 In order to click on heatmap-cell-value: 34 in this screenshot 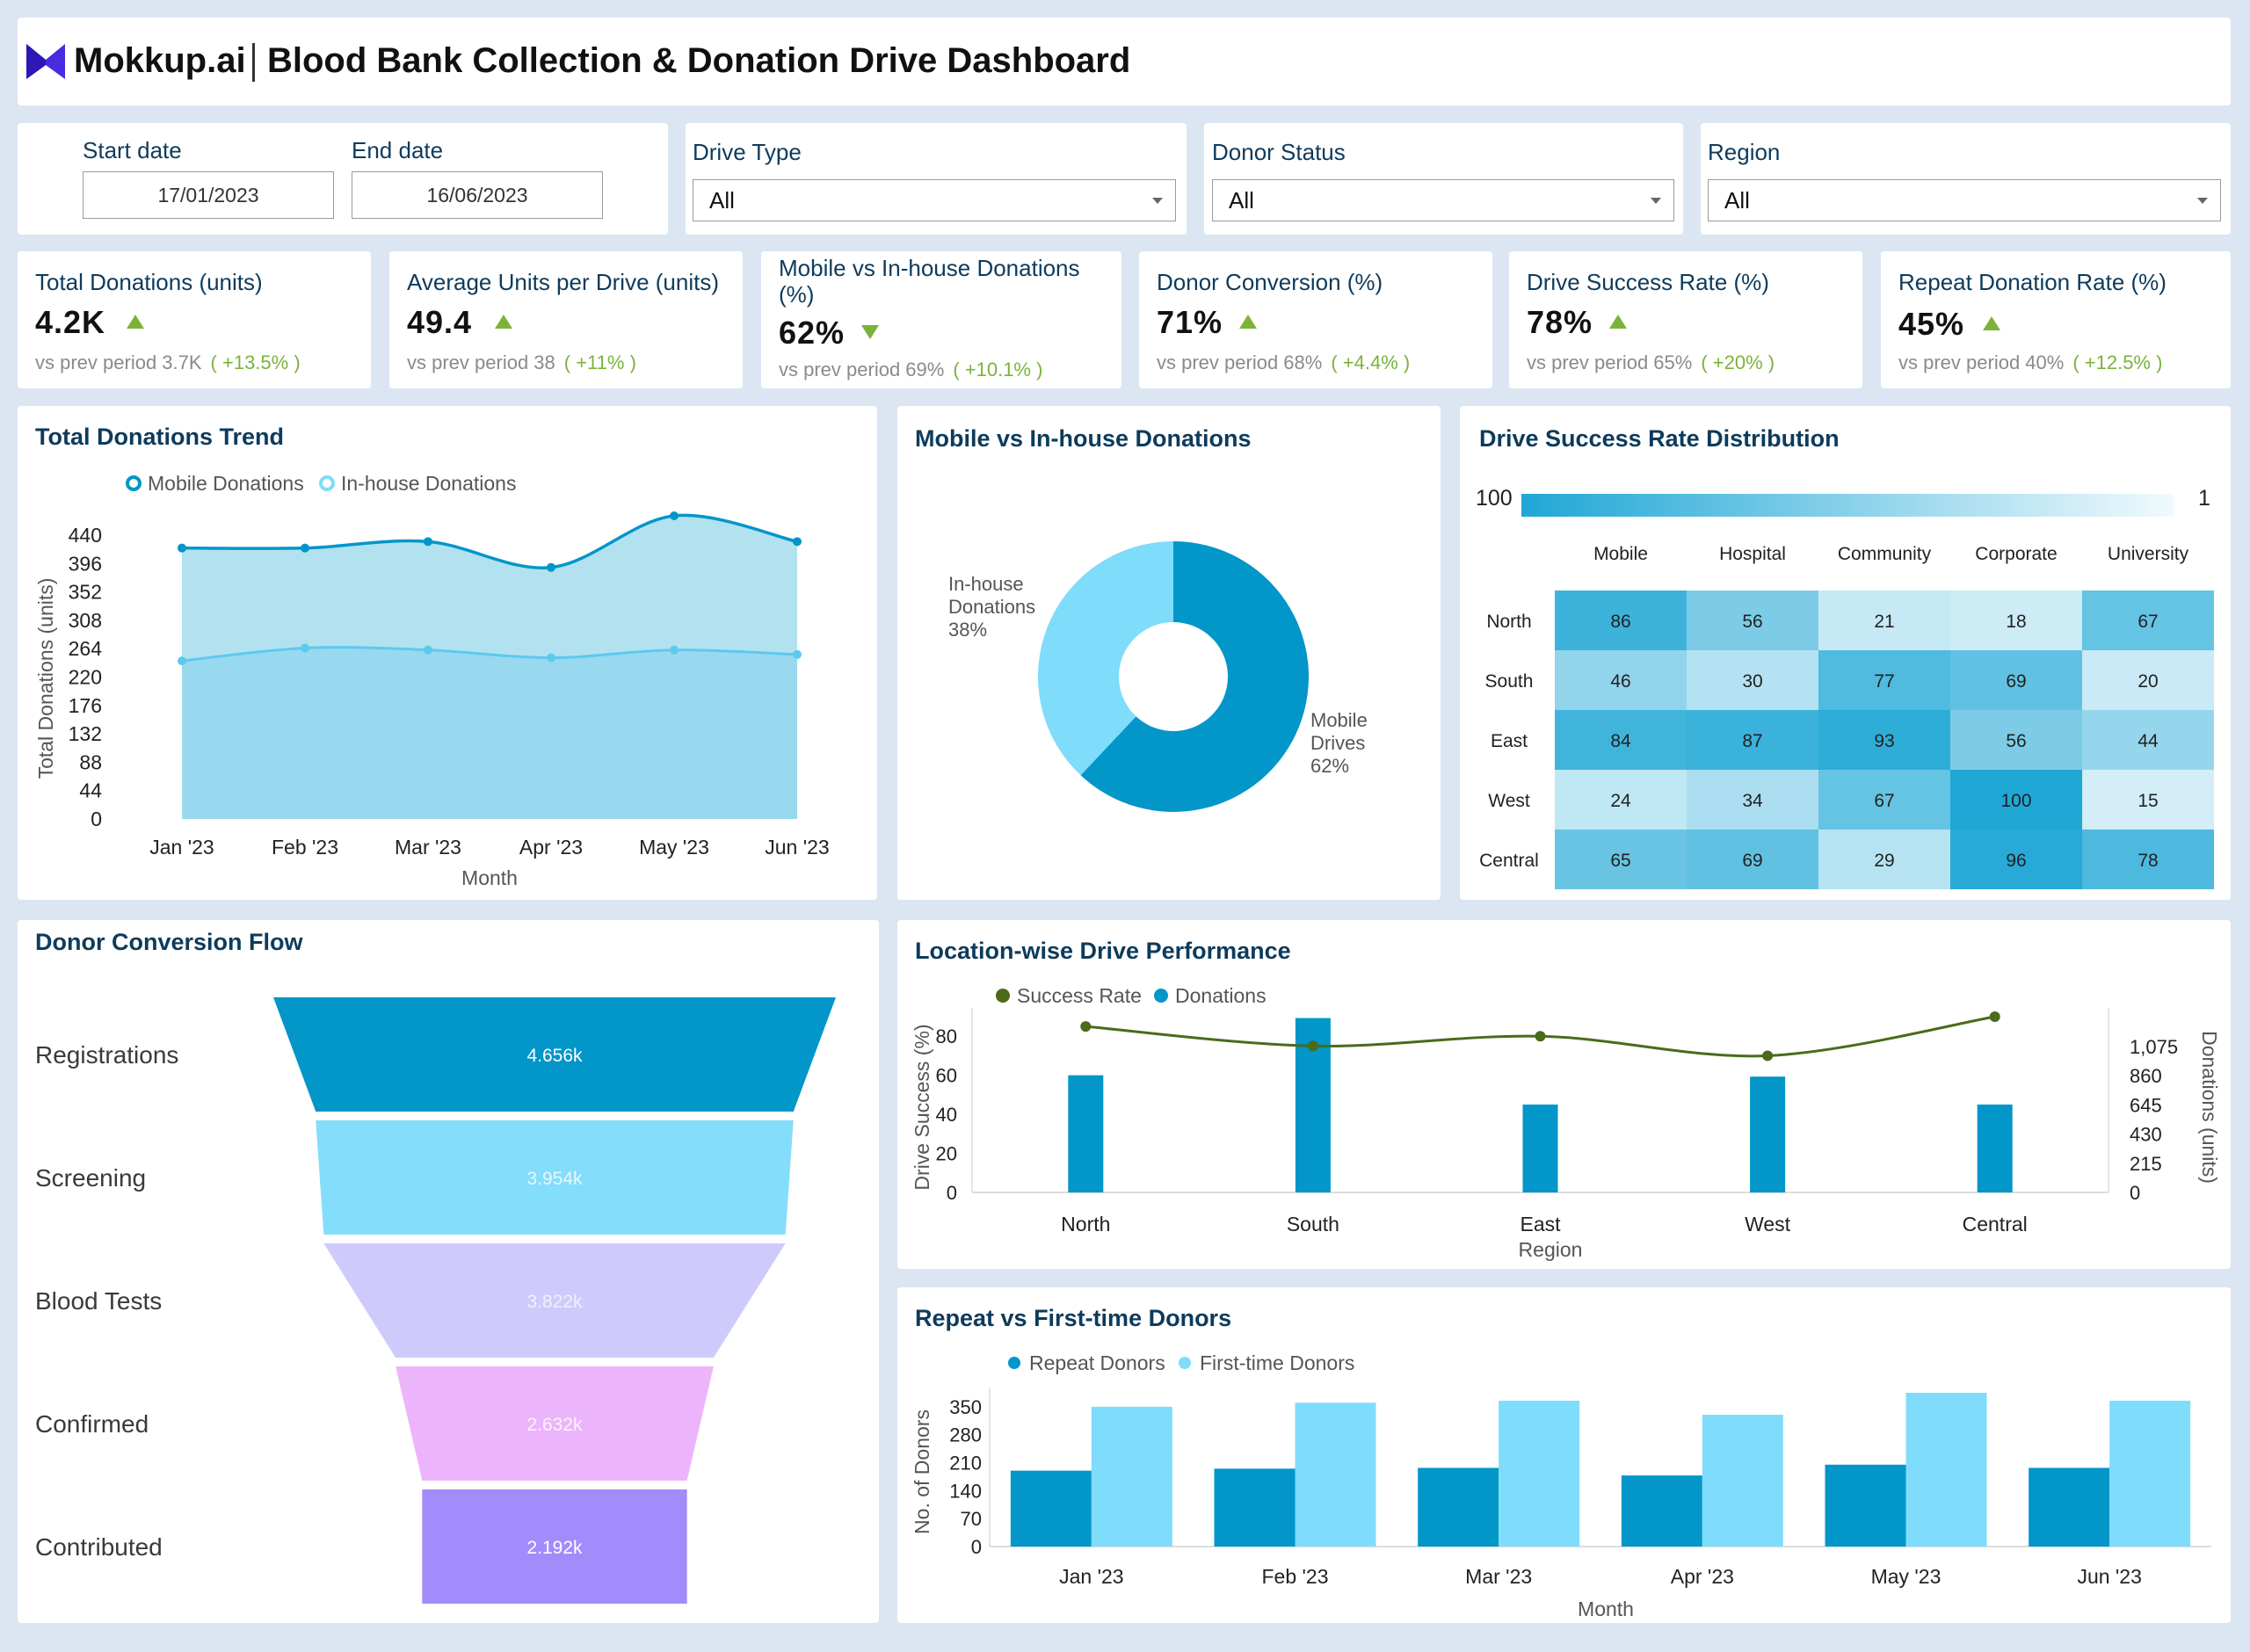, I will do `click(1752, 801)`.